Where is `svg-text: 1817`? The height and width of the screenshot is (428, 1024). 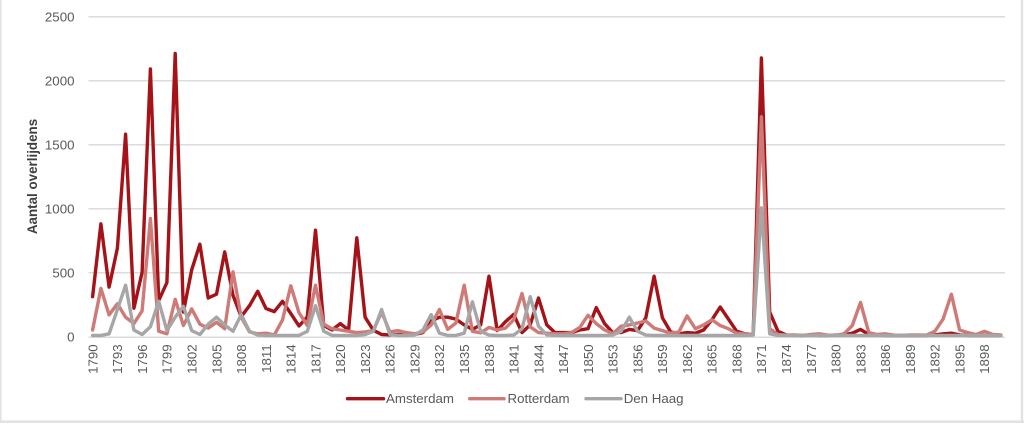
svg-text: 1817 is located at coordinates (315, 359).